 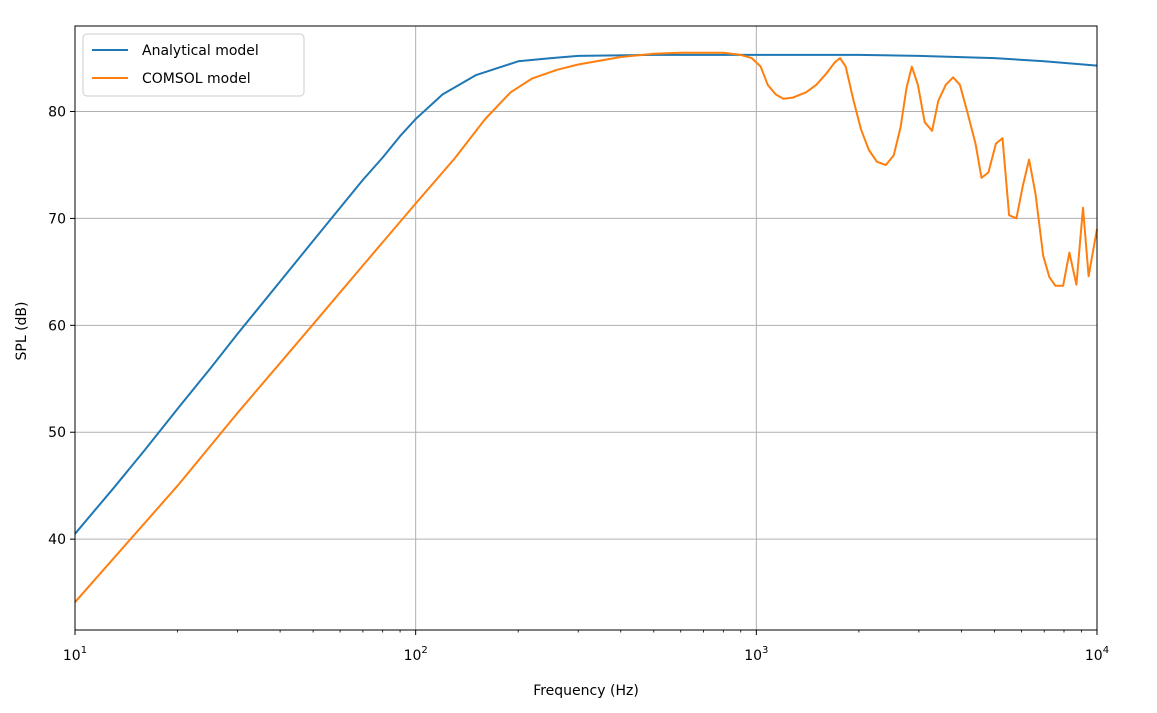 I want to click on y-axis-ticks: 40 50 60 70 80, so click(x=61, y=326).